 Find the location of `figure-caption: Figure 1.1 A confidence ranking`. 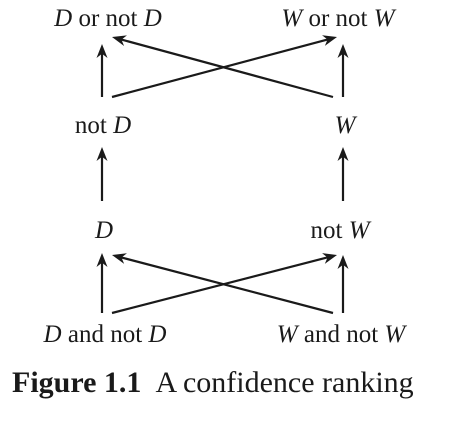

figure-caption: Figure 1.1 A confidence ranking is located at coordinates (232, 383).